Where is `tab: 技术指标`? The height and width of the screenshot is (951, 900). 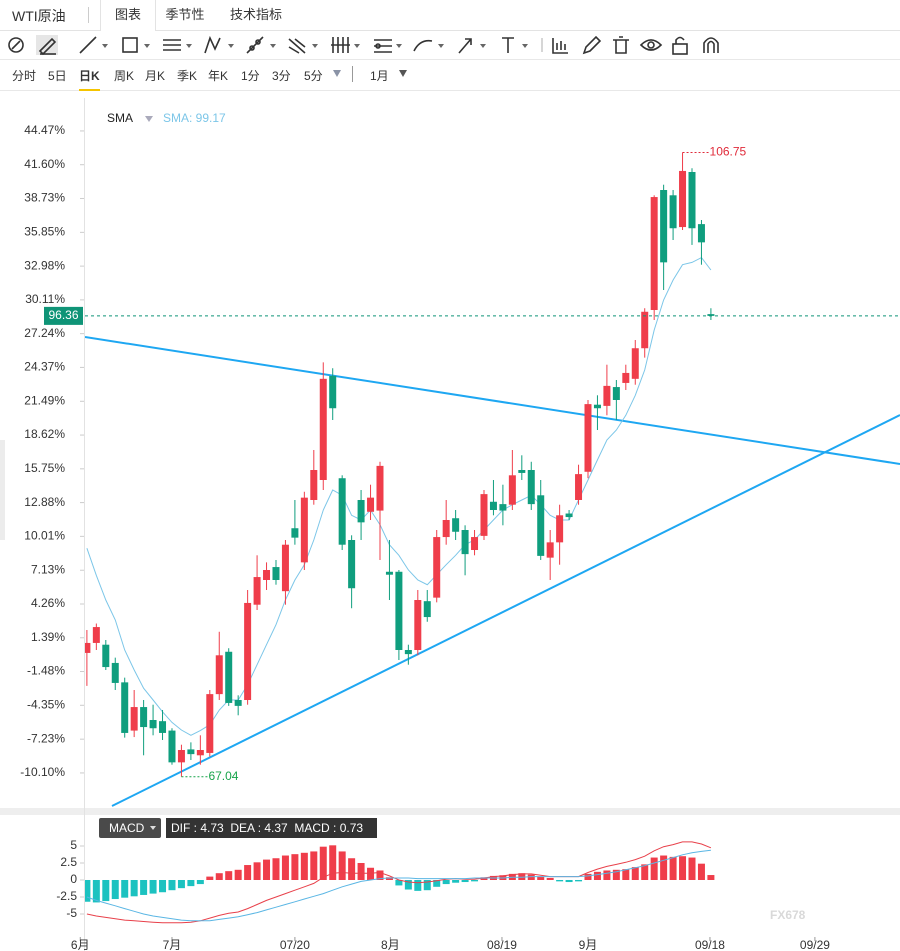
tab: 技术指标 is located at coordinates (255, 14).